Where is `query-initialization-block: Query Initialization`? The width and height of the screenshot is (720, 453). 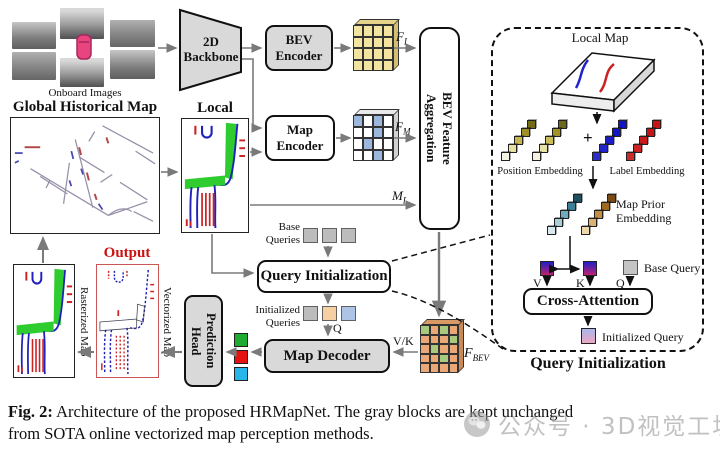
query-initialization-block: Query Initialization is located at coordinates (324, 276).